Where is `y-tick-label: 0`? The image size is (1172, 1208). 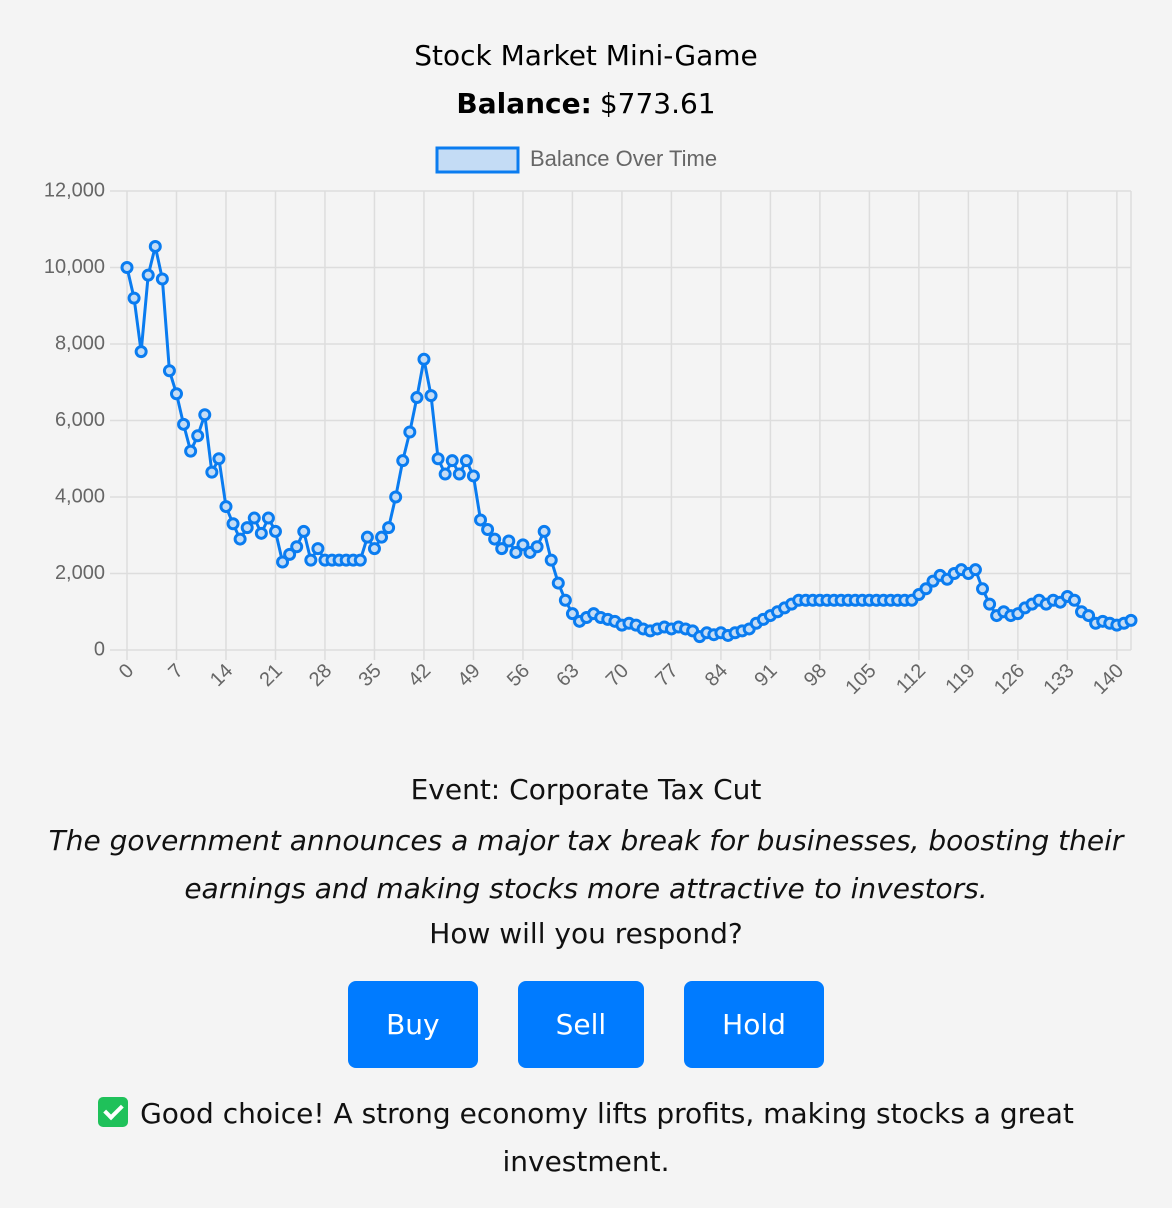
y-tick-label: 0 is located at coordinates (99, 649).